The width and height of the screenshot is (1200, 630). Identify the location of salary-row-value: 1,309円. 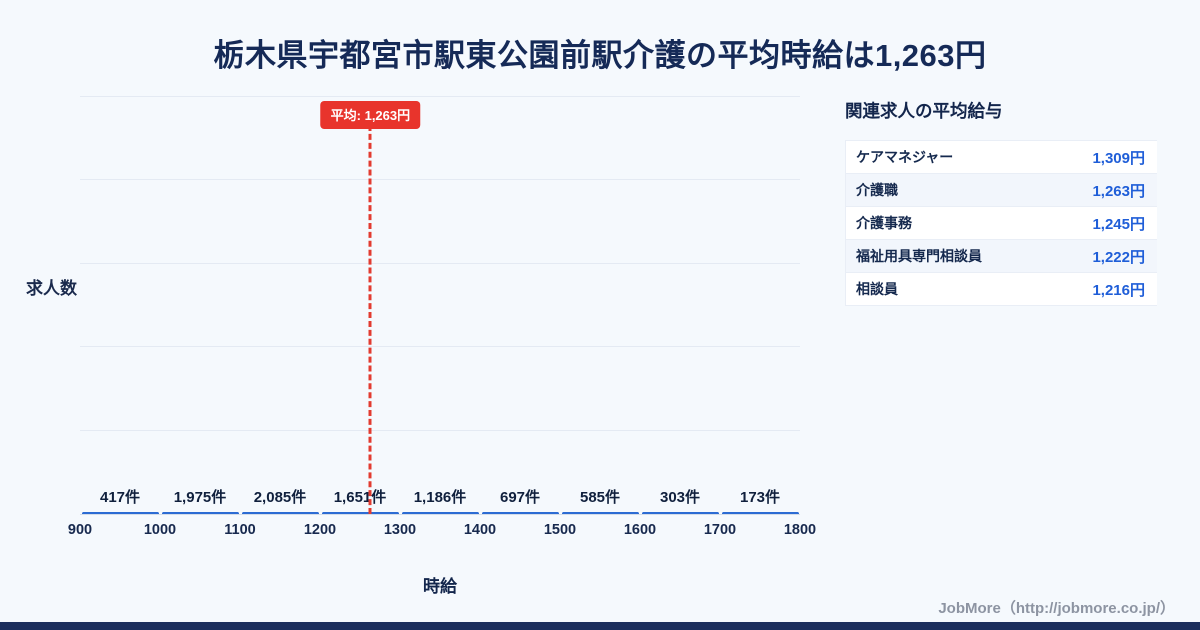
(1118, 158).